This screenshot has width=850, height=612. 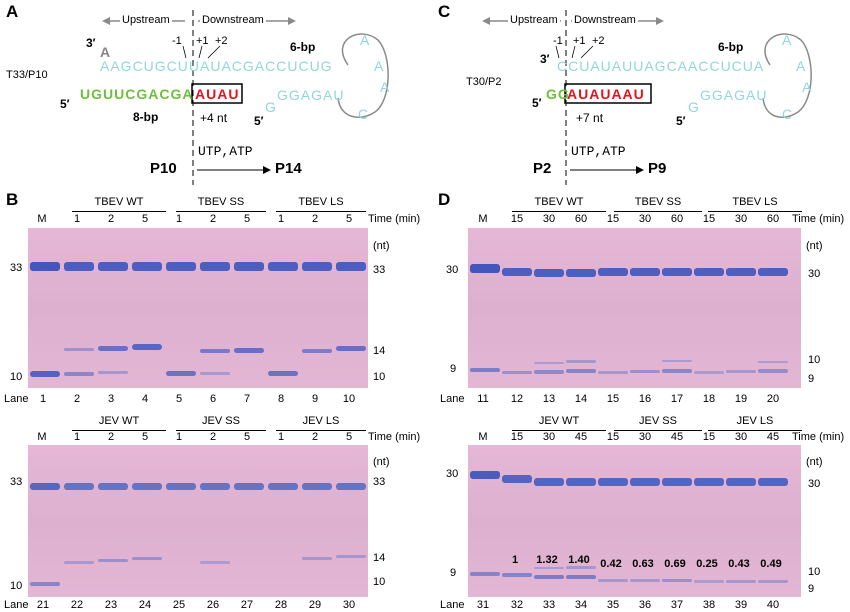 What do you see at coordinates (16, 605) in the screenshot?
I see `lane-label-b-bottom: Lane` at bounding box center [16, 605].